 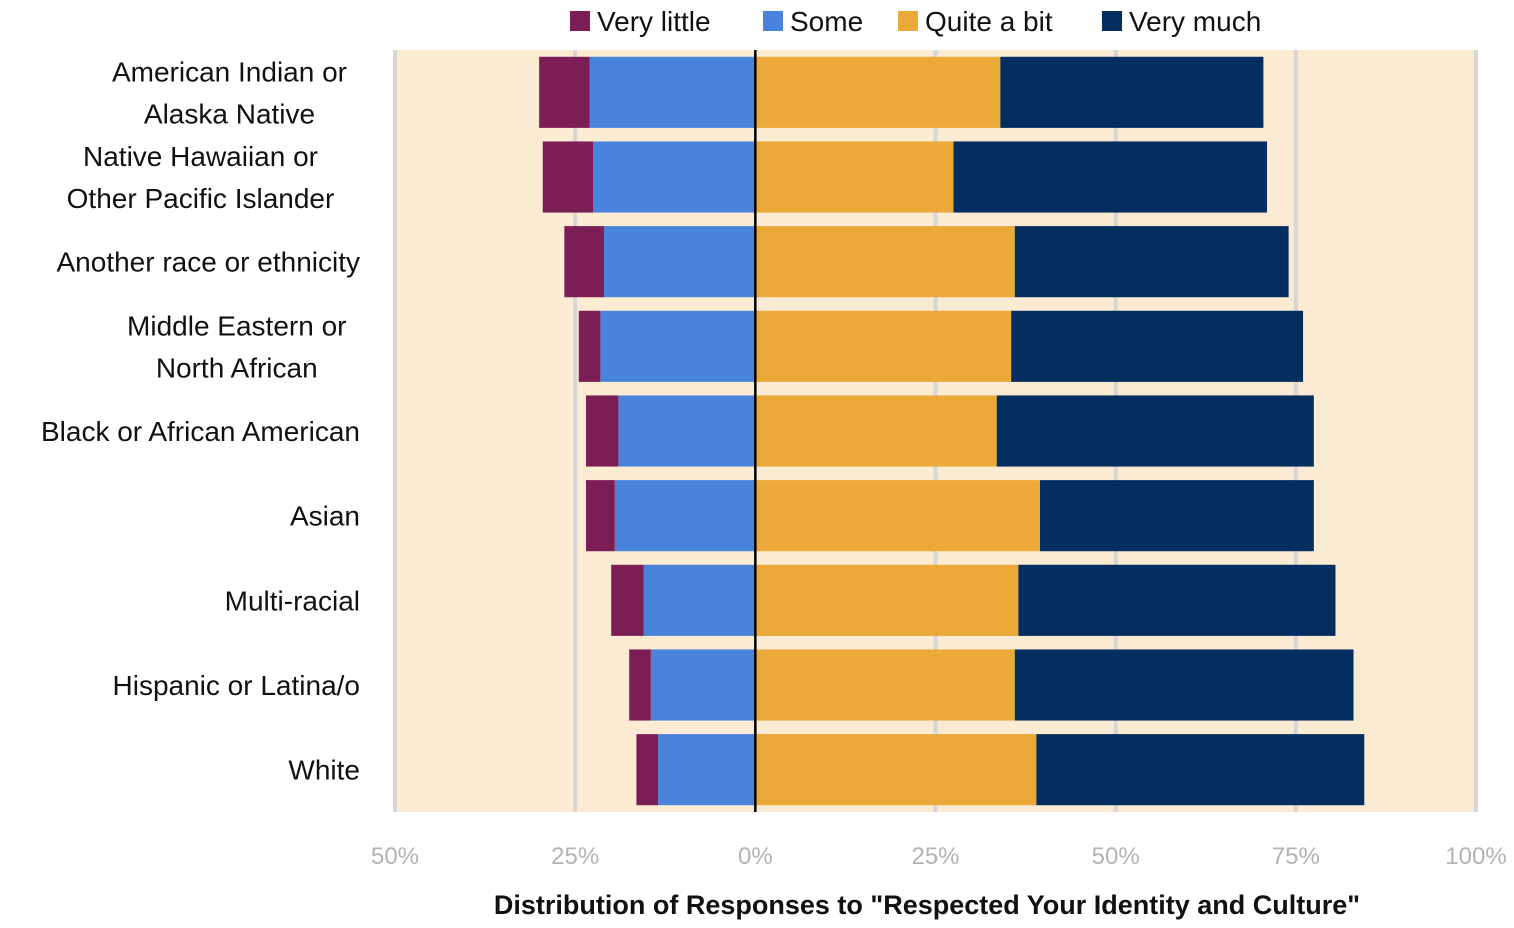 I want to click on category-label: Black or African American, so click(x=200, y=431).